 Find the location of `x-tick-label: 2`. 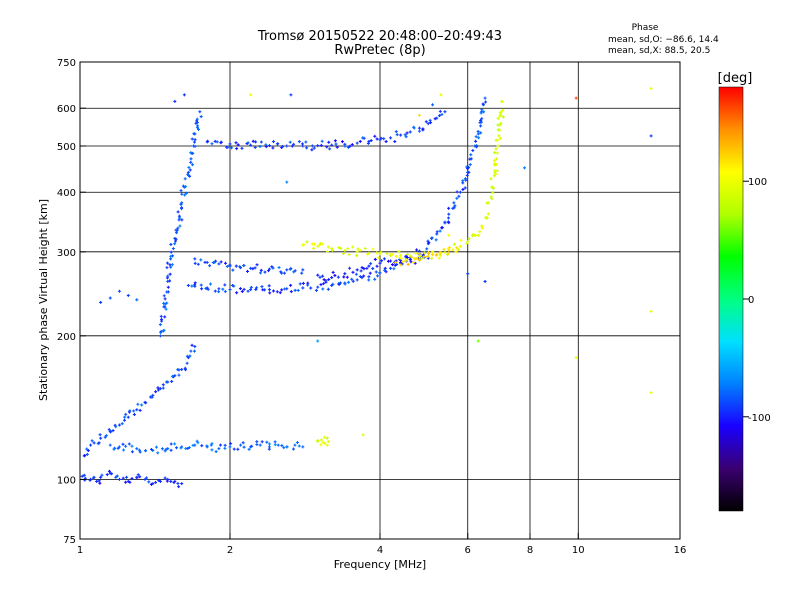

x-tick-label: 2 is located at coordinates (230, 550).